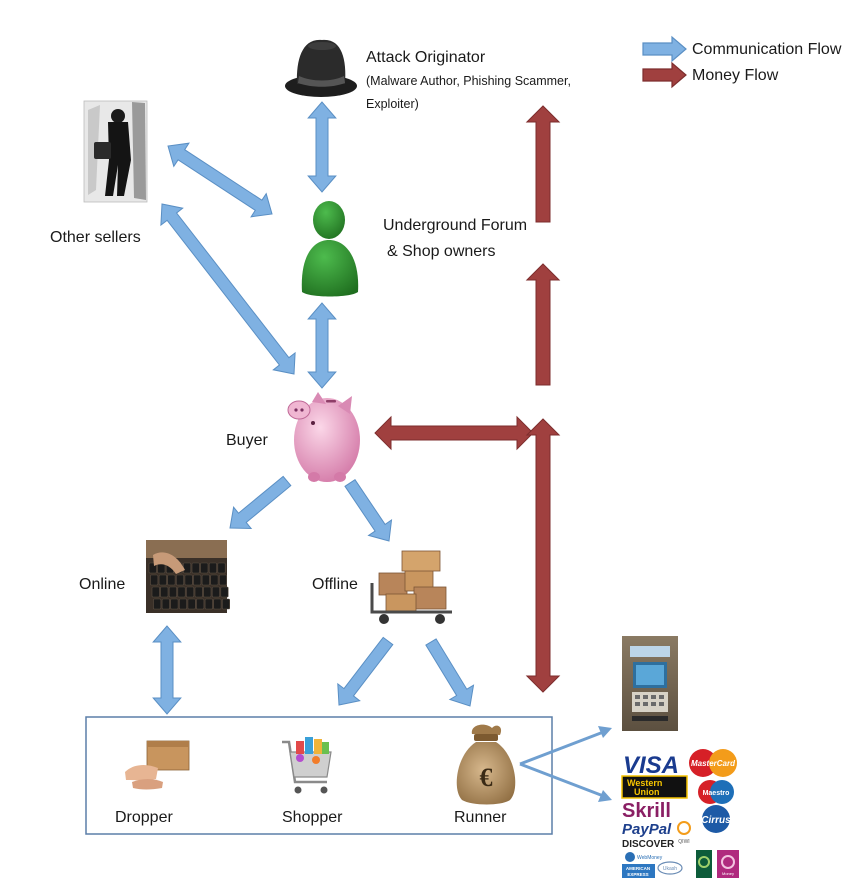 Image resolution: width=843 pixels, height=880 pixels. I want to click on svg-text: Cirrus, so click(716, 820).